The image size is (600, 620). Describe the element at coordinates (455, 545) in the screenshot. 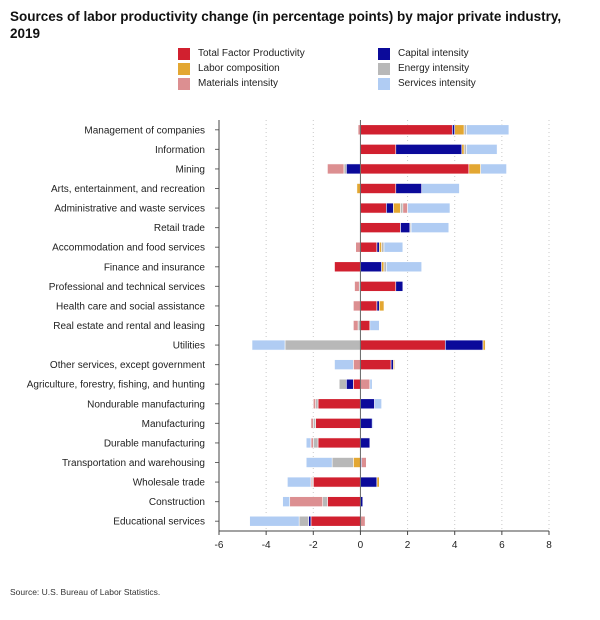

I see `x-tick-label: 4` at that location.